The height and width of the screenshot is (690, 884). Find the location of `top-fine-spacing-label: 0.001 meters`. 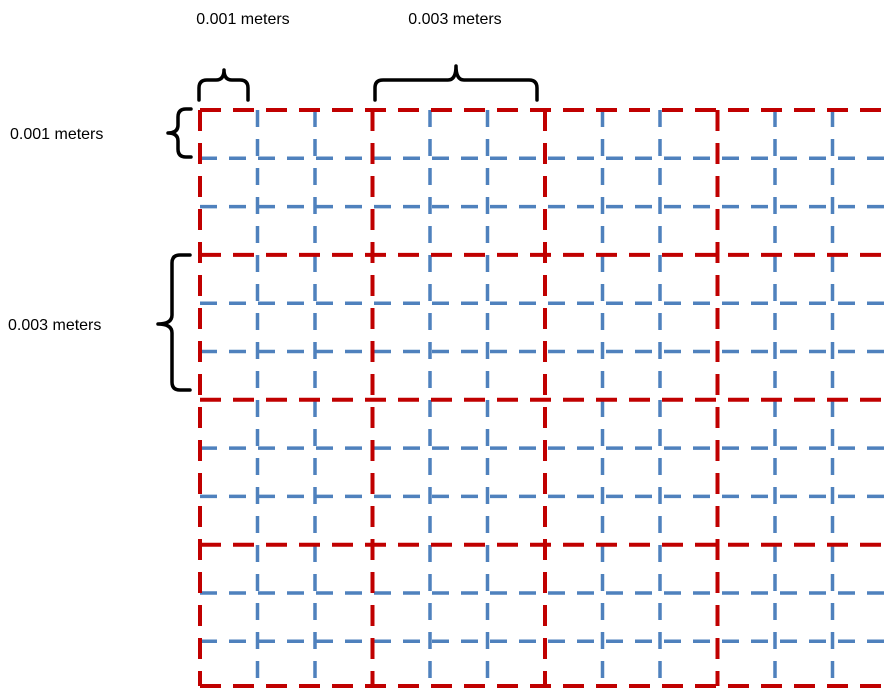

top-fine-spacing-label: 0.001 meters is located at coordinates (242, 19).